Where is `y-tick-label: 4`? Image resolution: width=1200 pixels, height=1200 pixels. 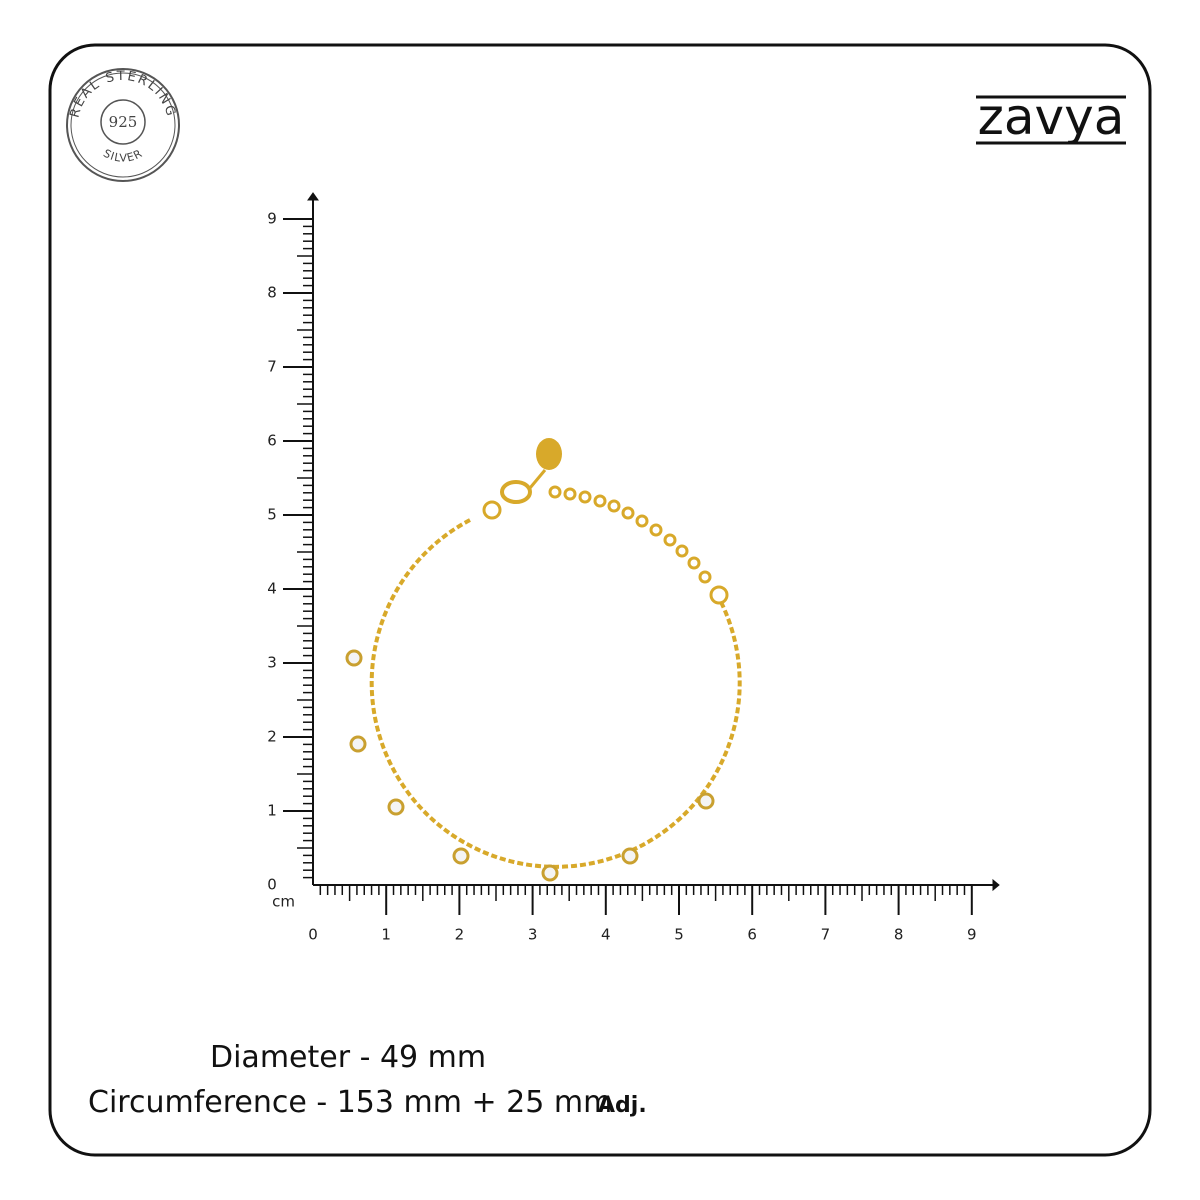 y-tick-label: 4 is located at coordinates (272, 589).